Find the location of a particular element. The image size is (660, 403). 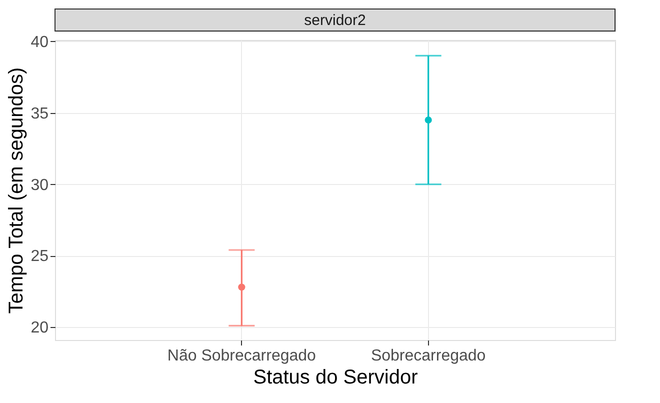

y-tick-label: 40 is located at coordinates (39, 42).